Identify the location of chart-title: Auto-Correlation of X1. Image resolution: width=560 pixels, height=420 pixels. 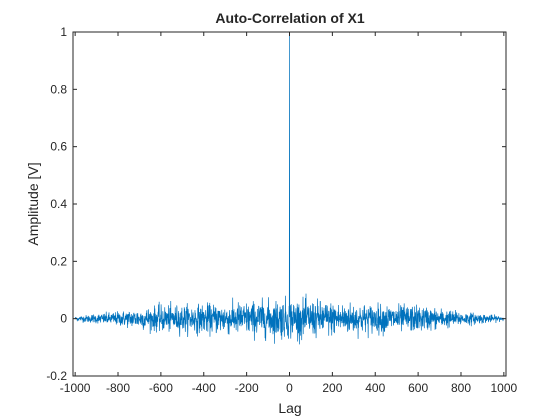
(290, 18).